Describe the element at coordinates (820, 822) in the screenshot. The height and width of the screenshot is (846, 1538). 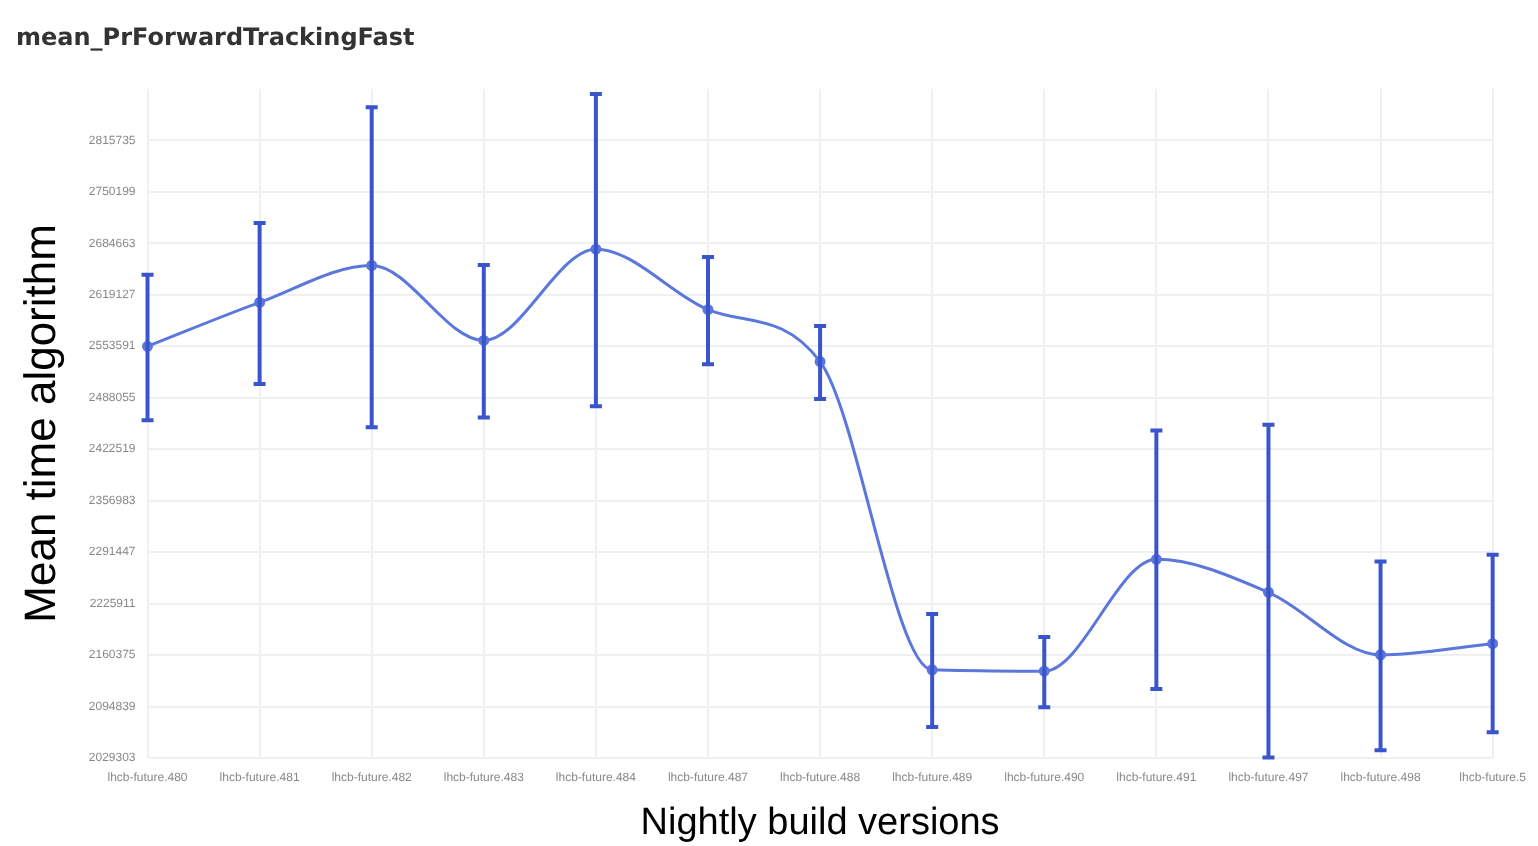
I see `x-axis-title: Nightly build versions` at that location.